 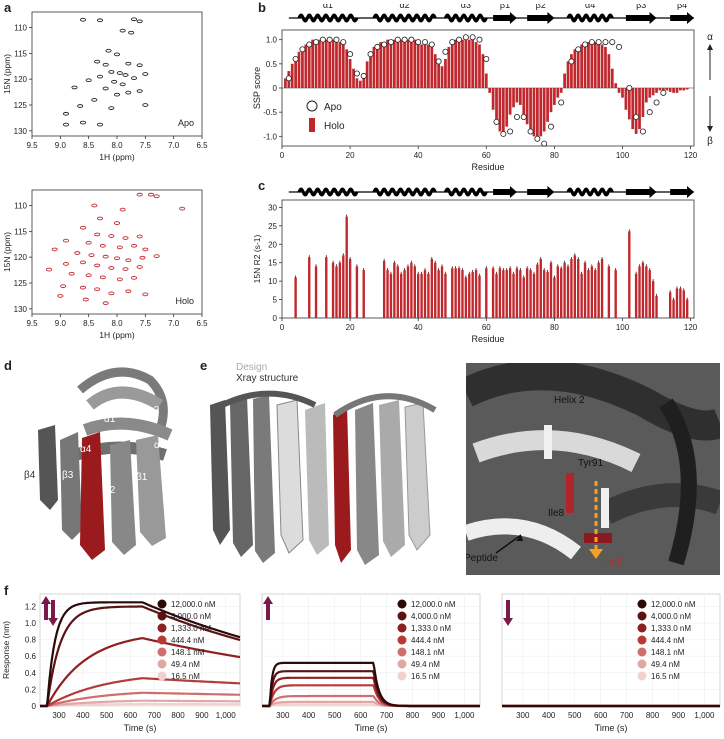 I want to click on y-tick-label: 25, so click(x=272, y=226).